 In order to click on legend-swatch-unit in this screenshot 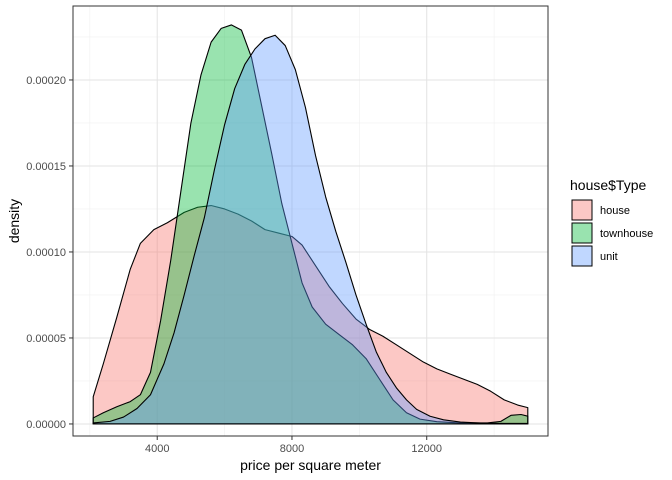, I will do `click(582, 256)`.